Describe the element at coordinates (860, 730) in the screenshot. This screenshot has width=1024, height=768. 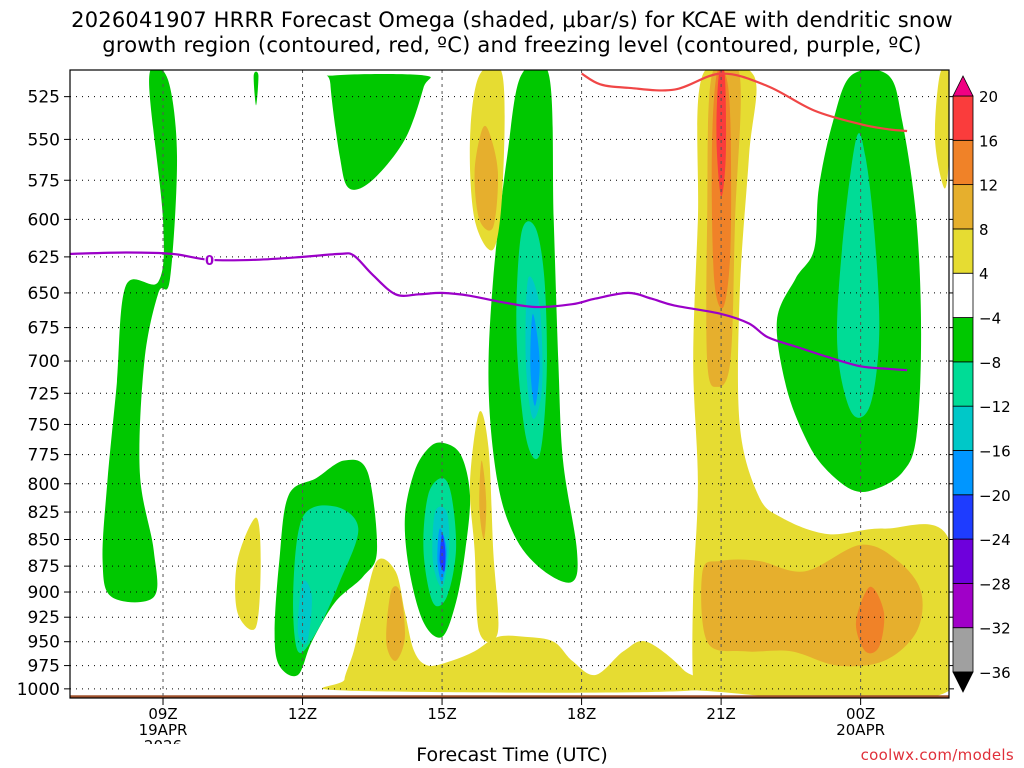
I see `x-tick-label: 20APR` at that location.